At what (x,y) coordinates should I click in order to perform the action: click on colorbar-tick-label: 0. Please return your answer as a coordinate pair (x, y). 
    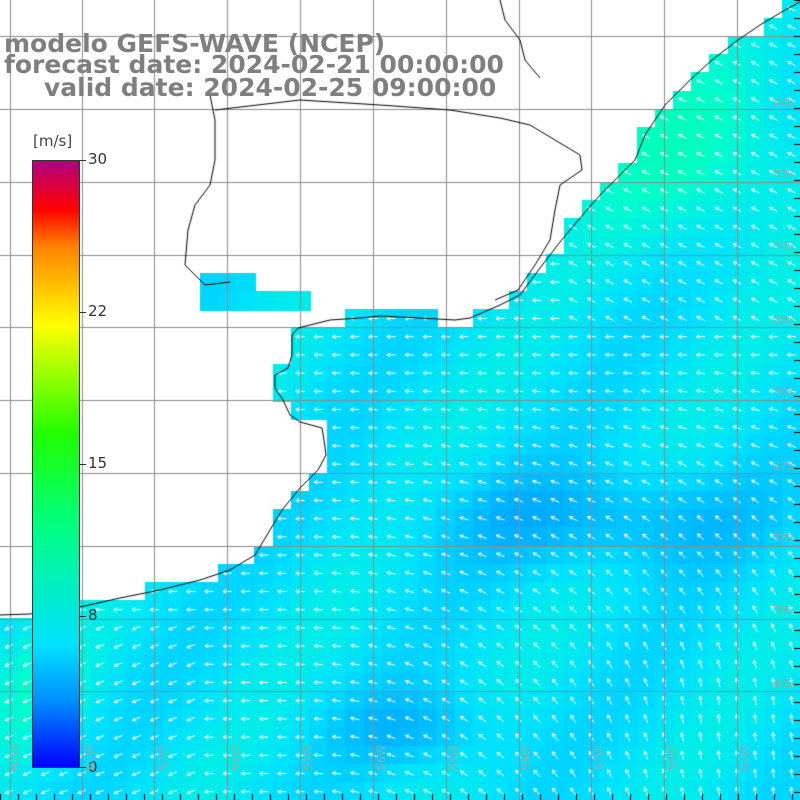
    Looking at the image, I should click on (93, 767).